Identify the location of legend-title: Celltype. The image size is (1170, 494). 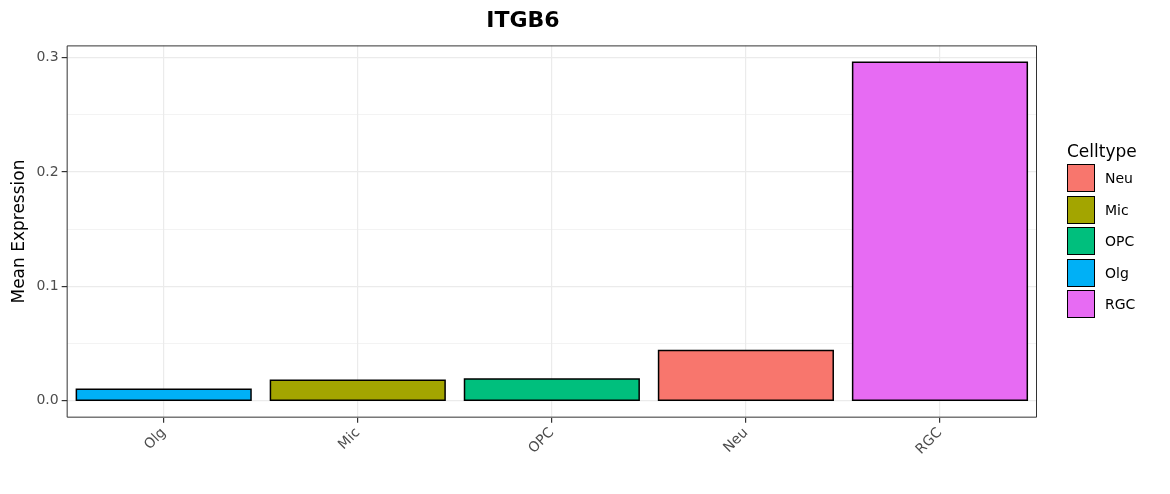
(1102, 151).